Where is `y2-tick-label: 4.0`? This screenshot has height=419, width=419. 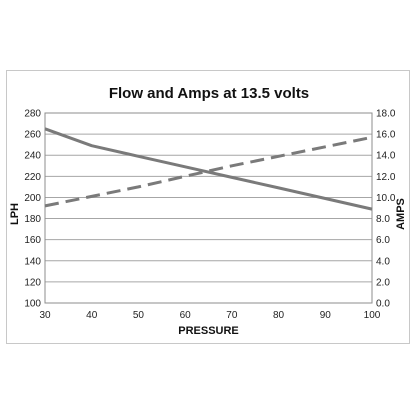 y2-tick-label: 4.0 is located at coordinates (383, 261).